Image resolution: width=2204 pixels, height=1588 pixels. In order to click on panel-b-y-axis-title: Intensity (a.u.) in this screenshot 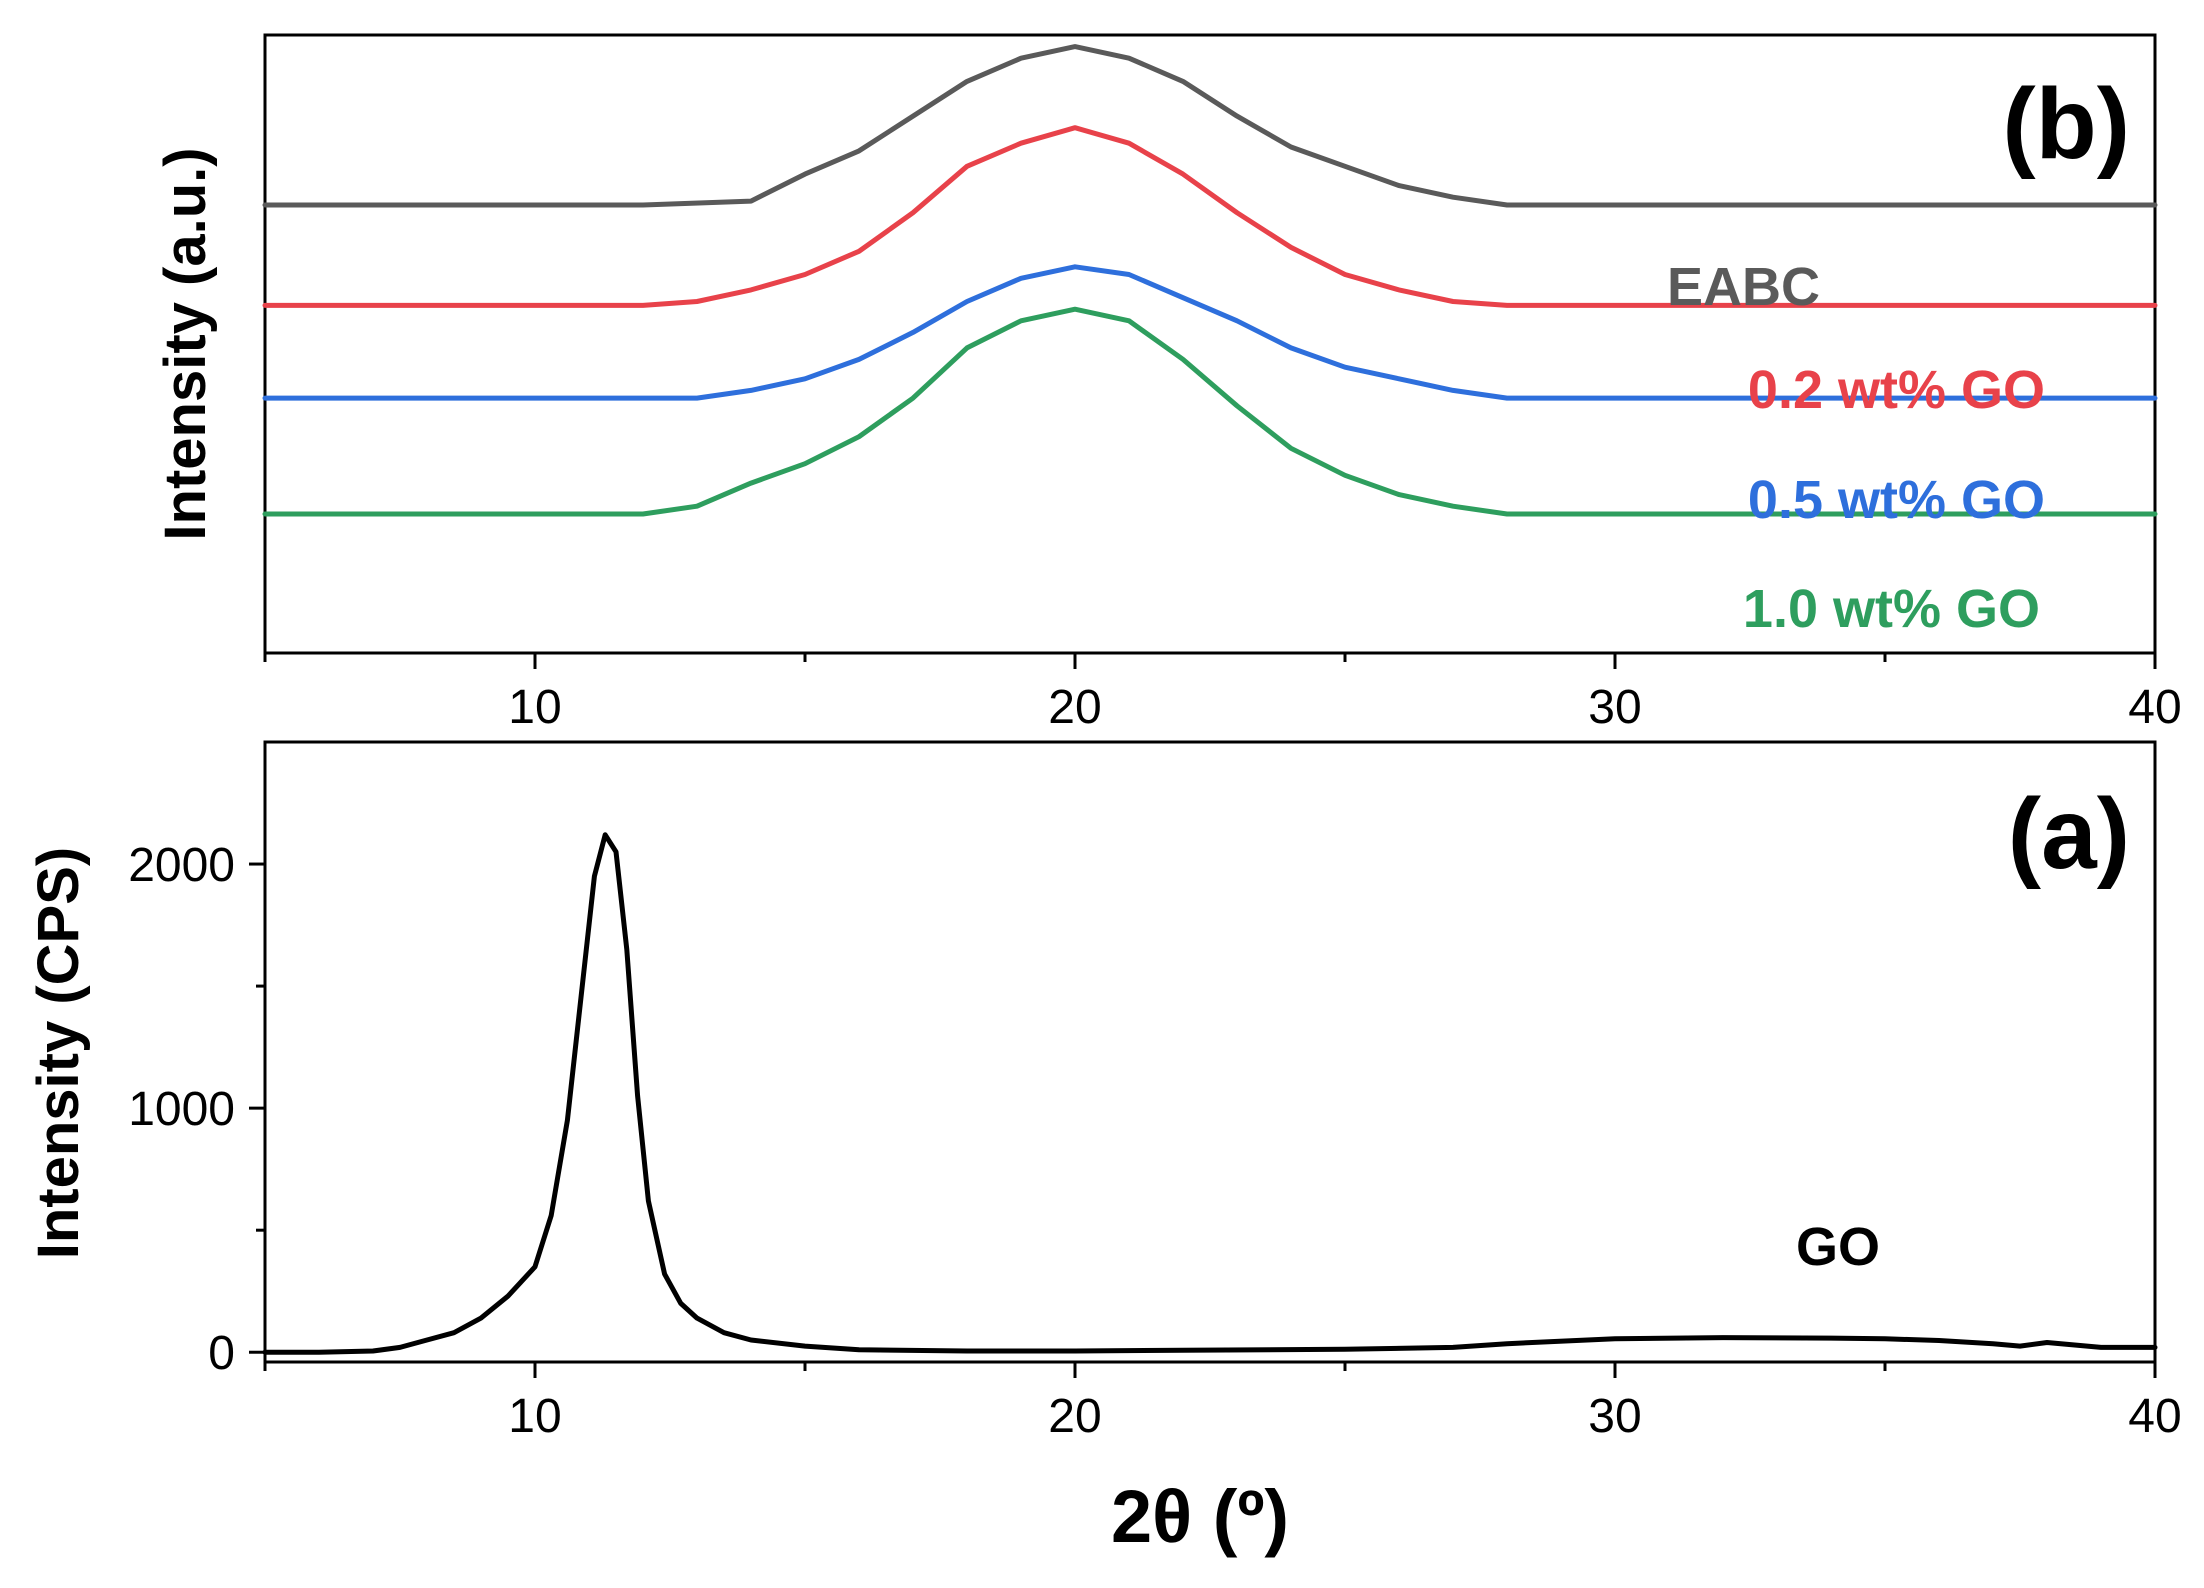, I will do `click(185, 343)`.